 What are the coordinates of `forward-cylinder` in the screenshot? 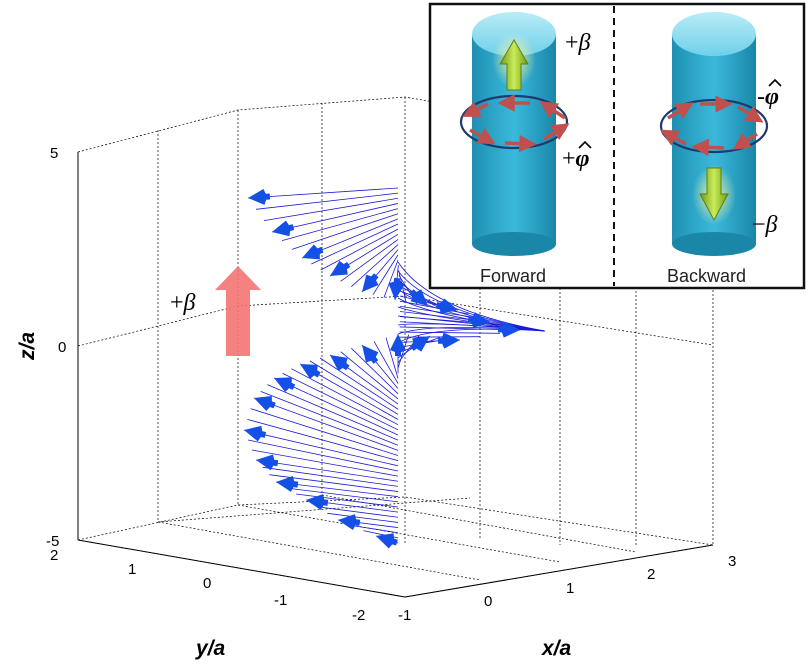 It's located at (514, 134).